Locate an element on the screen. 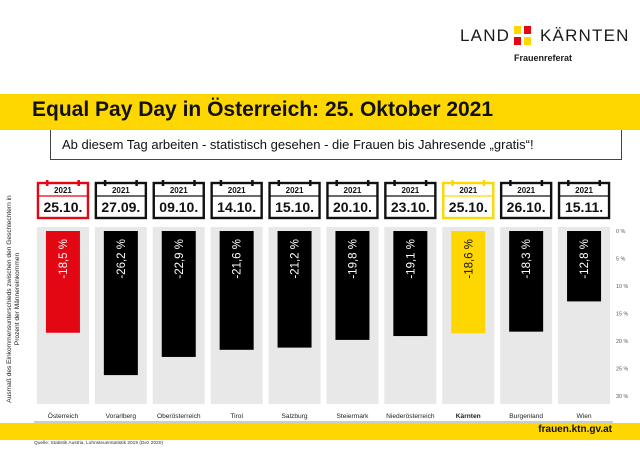 The height and width of the screenshot is (452, 640). title-banner is located at coordinates (320, 112).